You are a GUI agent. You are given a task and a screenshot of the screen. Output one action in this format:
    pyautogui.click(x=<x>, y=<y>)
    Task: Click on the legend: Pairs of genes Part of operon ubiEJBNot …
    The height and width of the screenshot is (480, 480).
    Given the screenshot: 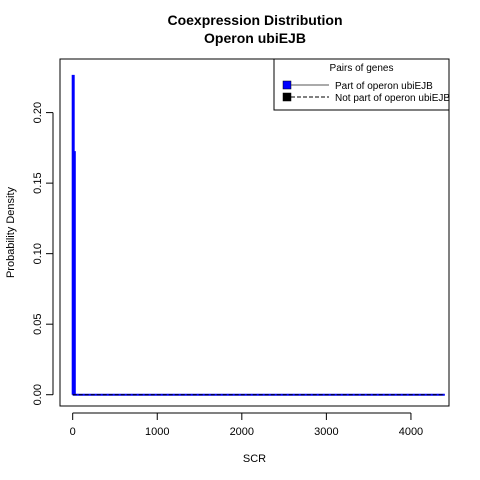 What is the action you would take?
    pyautogui.click(x=361, y=84)
    